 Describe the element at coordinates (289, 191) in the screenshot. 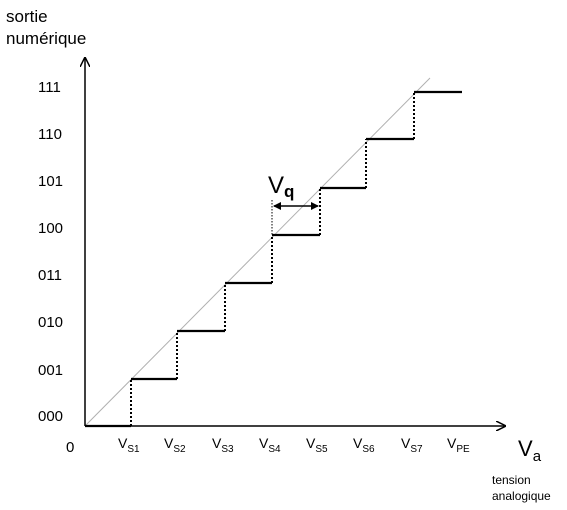

I see `vq-label-sub: q` at that location.